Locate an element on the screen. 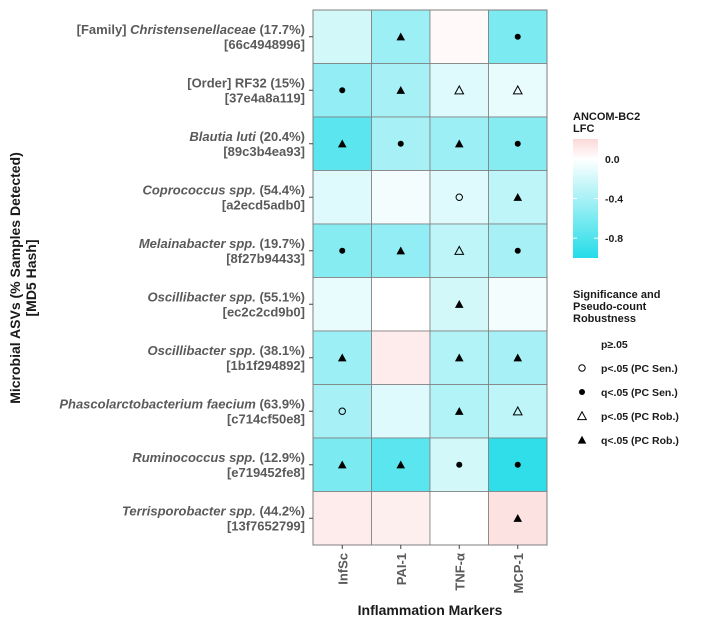 This screenshot has width=703, height=625. row-label-name: Melainabacter spp. (19.7%) is located at coordinates (222, 243).